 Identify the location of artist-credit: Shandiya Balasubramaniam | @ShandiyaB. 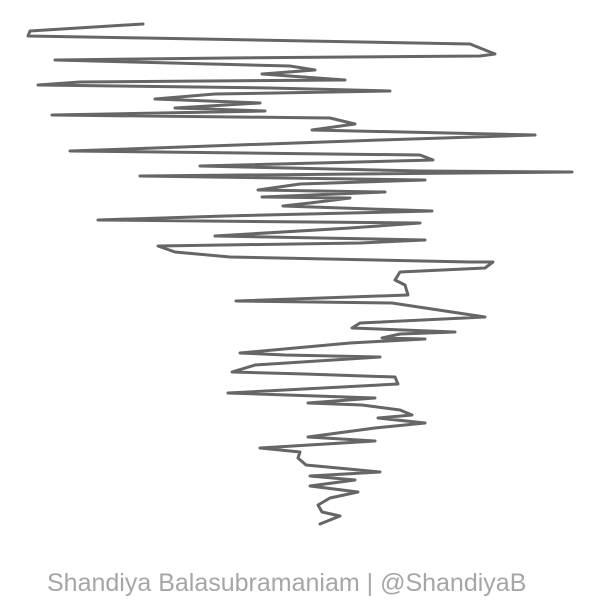
(287, 583).